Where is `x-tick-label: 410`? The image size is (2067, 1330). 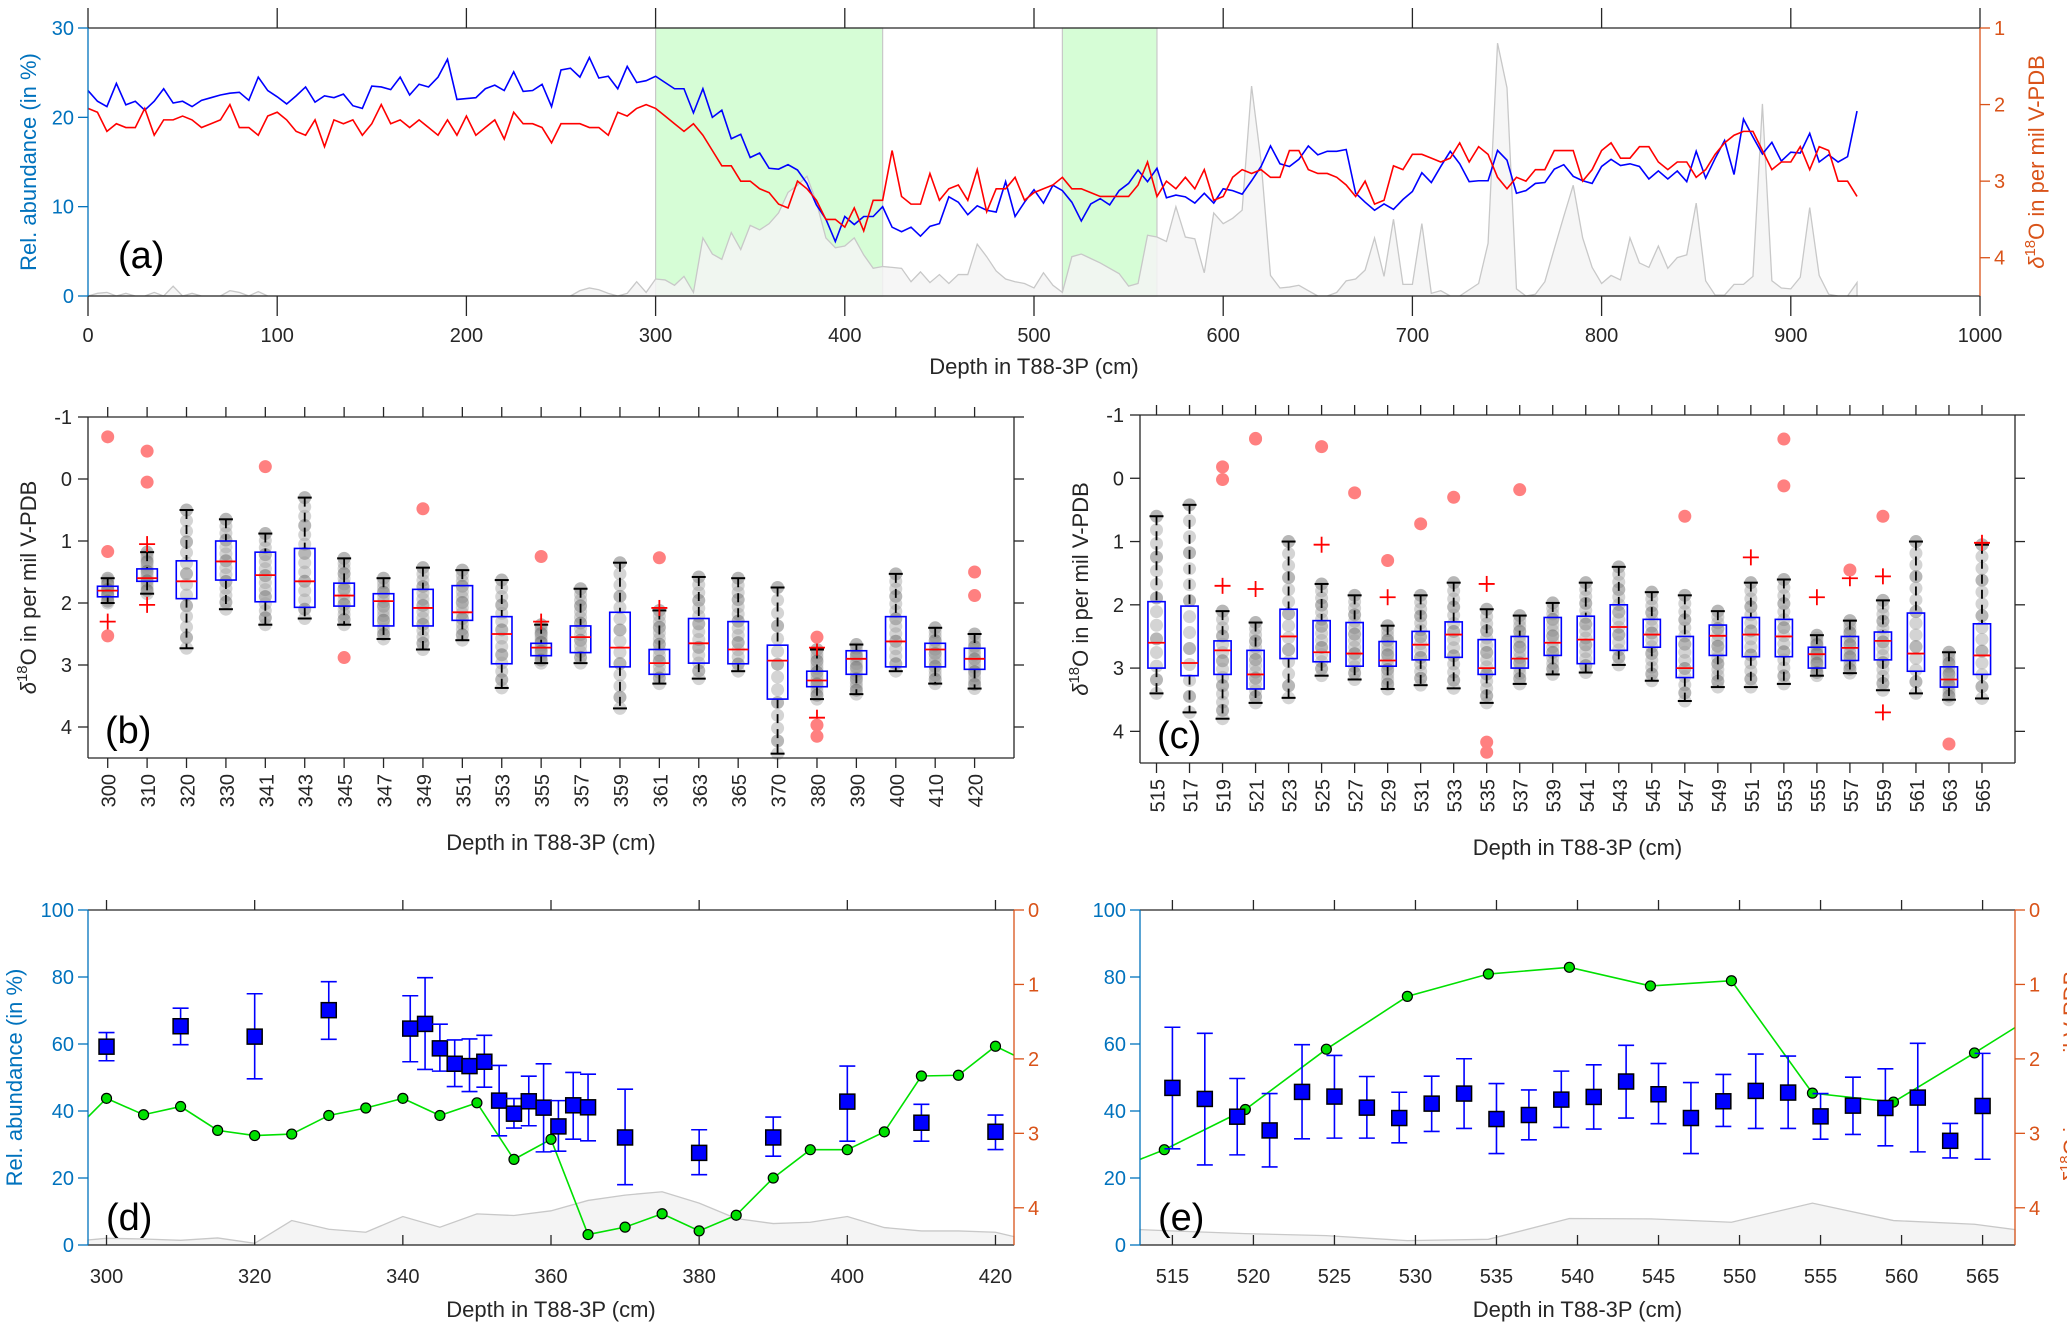 x-tick-label: 410 is located at coordinates (937, 790).